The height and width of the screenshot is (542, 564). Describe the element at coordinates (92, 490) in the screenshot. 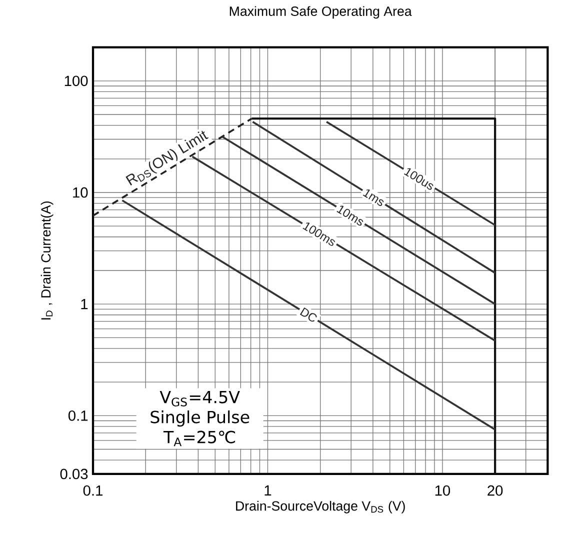

I see `x-tick-label: 0.1` at that location.